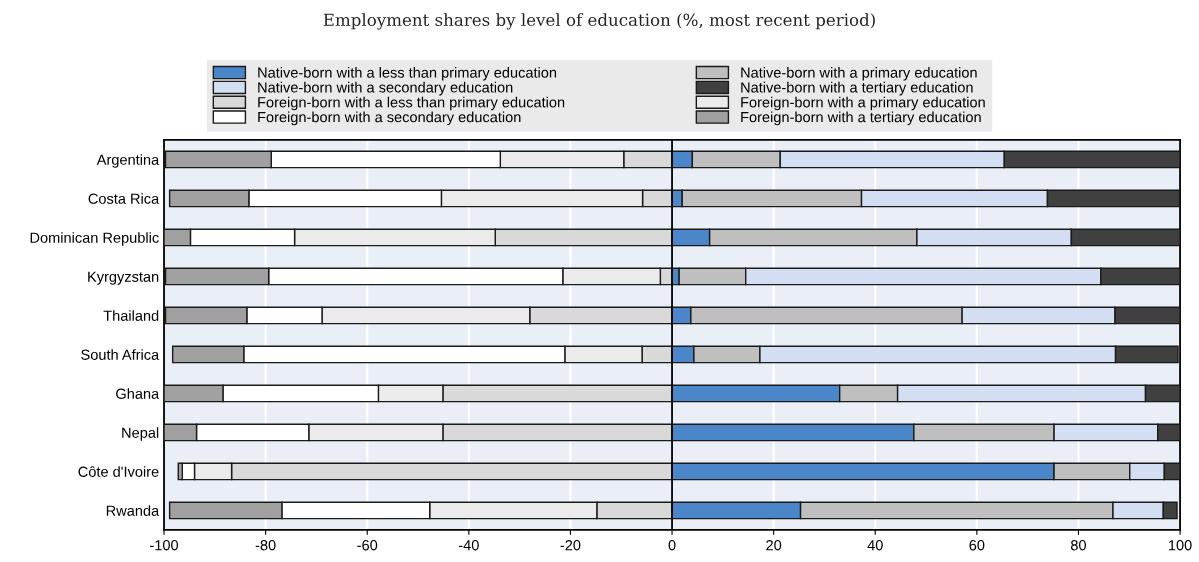  Describe the element at coordinates (131, 315) in the screenshot. I see `y-tick-label: Thailand` at that location.